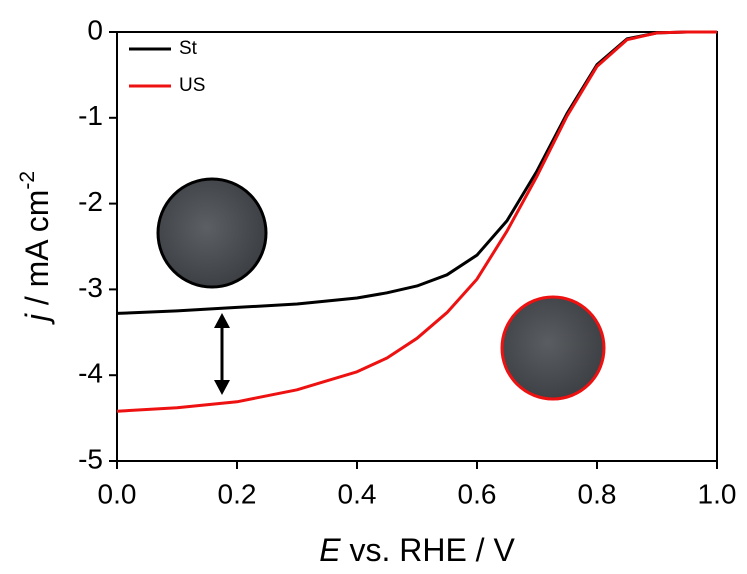  I want to click on sample-image-st, so click(212, 233).